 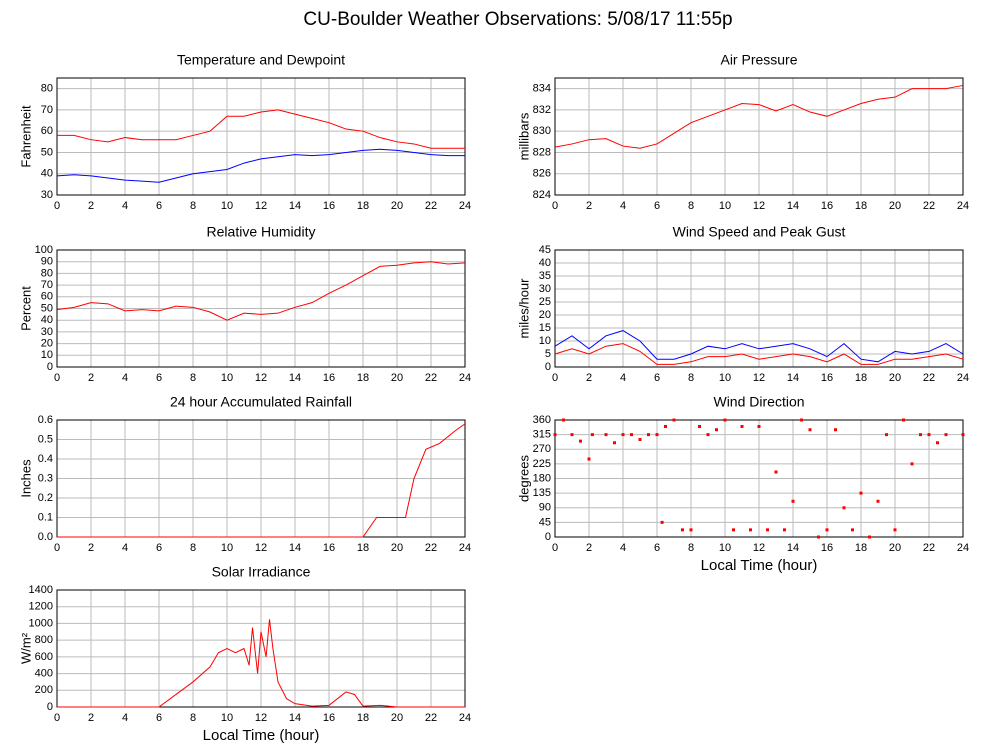 What do you see at coordinates (41, 607) in the screenshot?
I see `y-tick-label: 1200` at bounding box center [41, 607].